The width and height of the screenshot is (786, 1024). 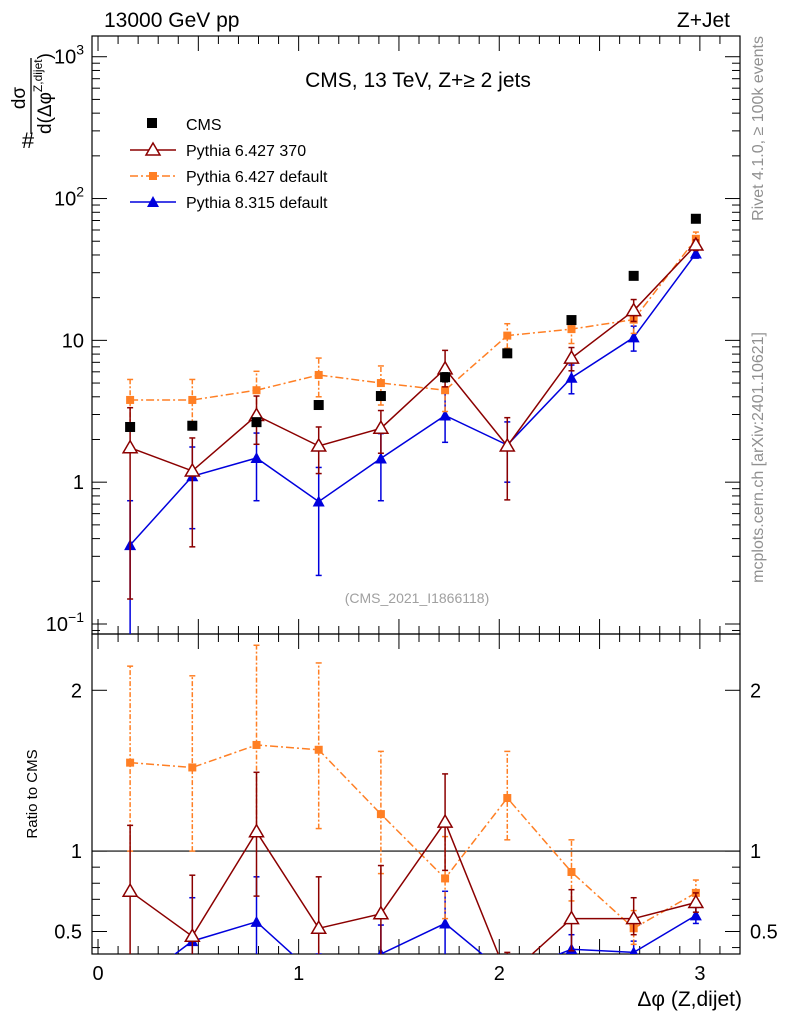 I want to click on legend-item-cms: CMS, so click(x=184, y=125).